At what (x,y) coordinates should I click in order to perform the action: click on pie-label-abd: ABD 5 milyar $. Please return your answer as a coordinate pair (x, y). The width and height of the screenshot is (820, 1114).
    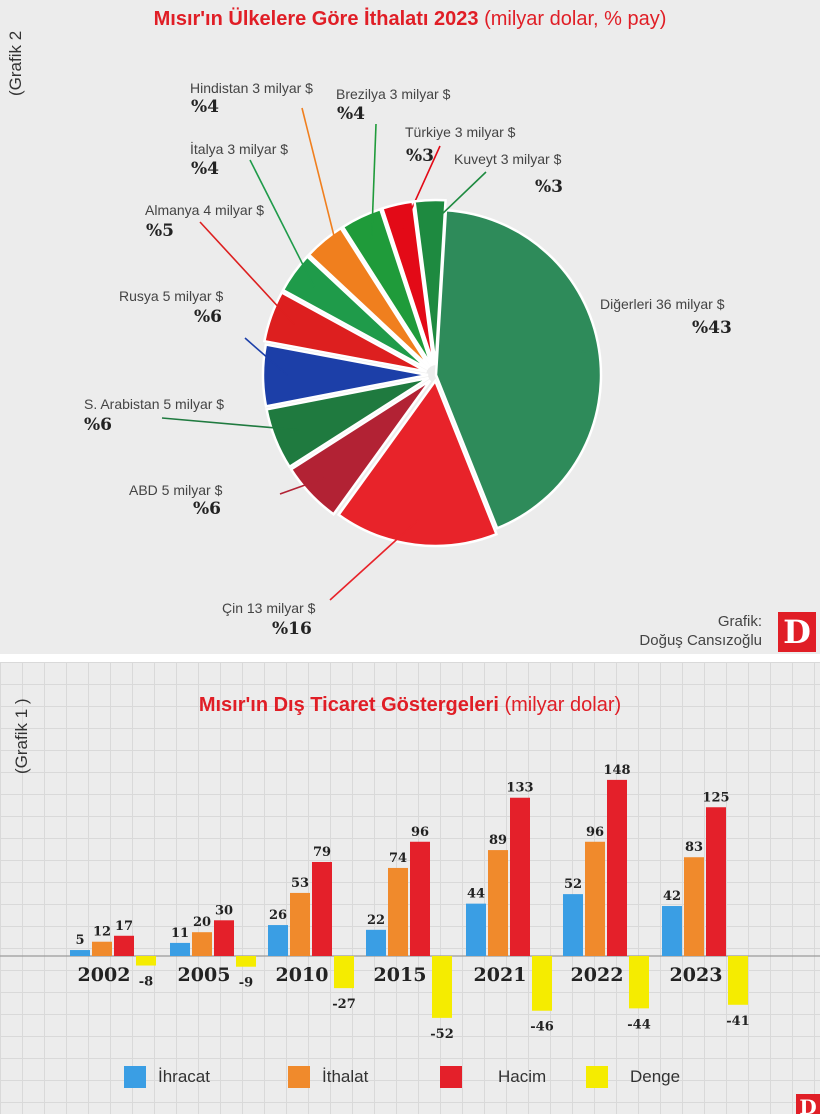
    Looking at the image, I should click on (176, 490).